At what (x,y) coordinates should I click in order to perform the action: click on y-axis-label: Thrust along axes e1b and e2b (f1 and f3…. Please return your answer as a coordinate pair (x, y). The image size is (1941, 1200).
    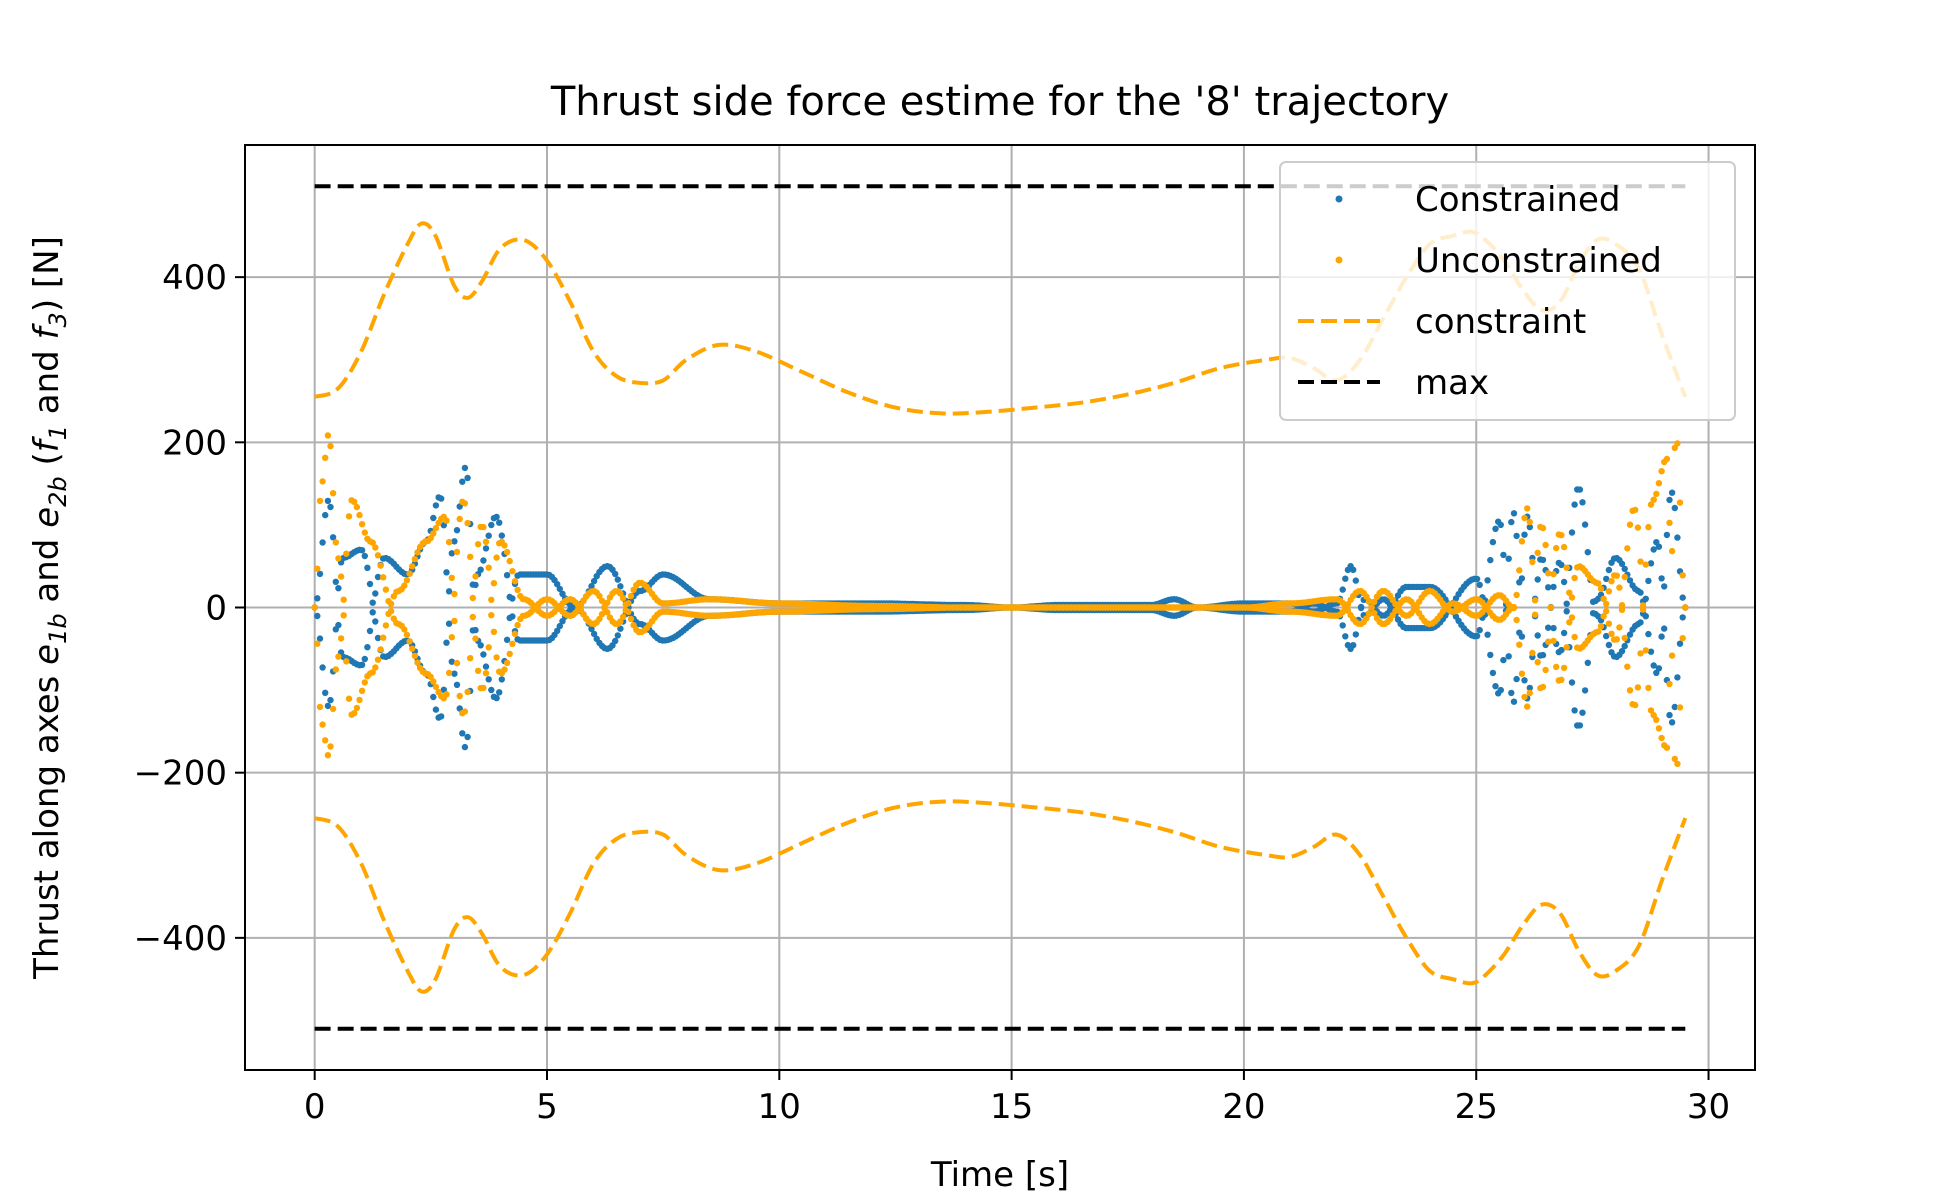
    Looking at the image, I should click on (49, 608).